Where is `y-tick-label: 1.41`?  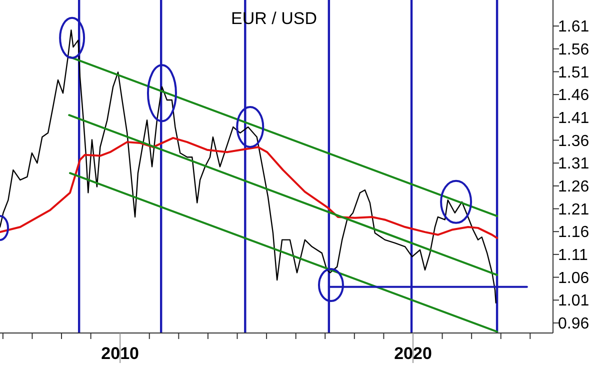 y-tick-label: 1.41 is located at coordinates (574, 118).